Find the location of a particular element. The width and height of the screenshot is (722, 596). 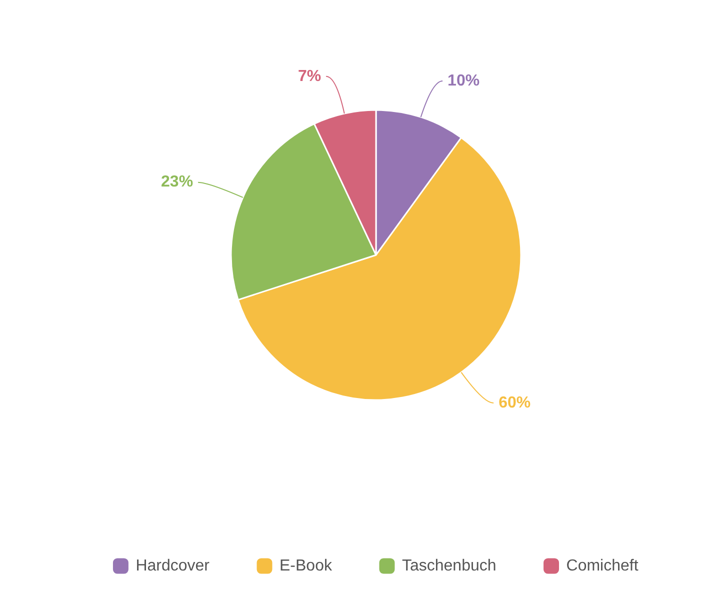

data-label: 23% is located at coordinates (177, 182).